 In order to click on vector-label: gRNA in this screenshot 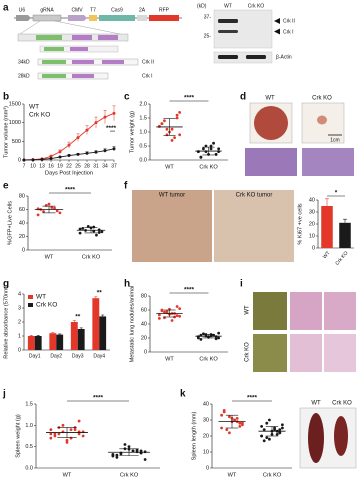, I will do `click(47, 10)`.